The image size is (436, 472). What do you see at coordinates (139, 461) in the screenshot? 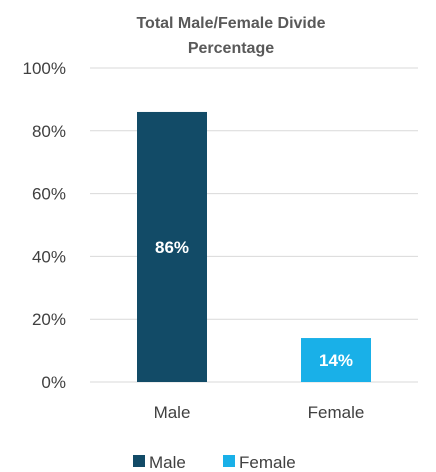
I see `legend-swatch-male` at bounding box center [139, 461].